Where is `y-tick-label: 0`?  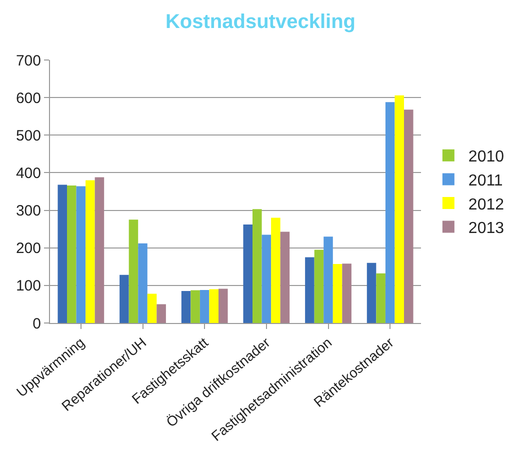 y-tick-label: 0 is located at coordinates (36, 323).